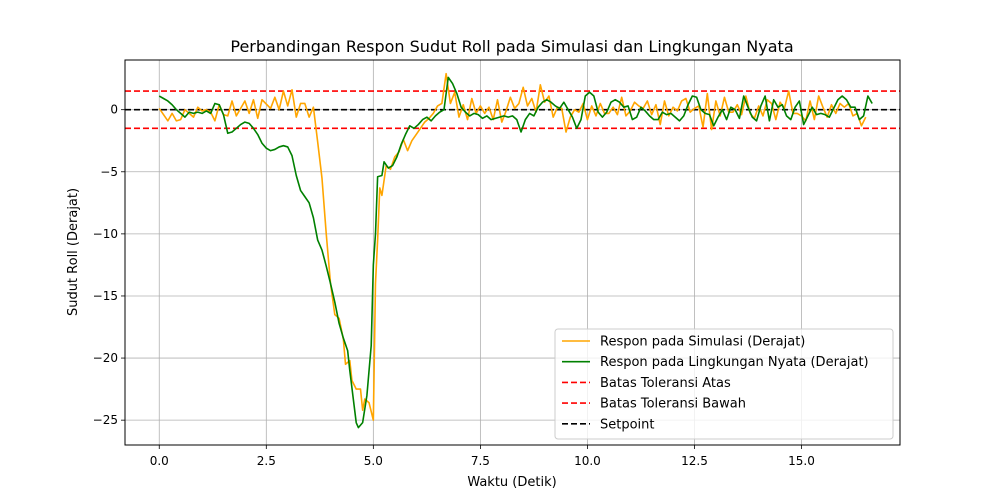 The height and width of the screenshot is (504, 1000). I want to click on legend-label: Respon pada Lingkungan Nyata (Derajat), so click(734, 362).